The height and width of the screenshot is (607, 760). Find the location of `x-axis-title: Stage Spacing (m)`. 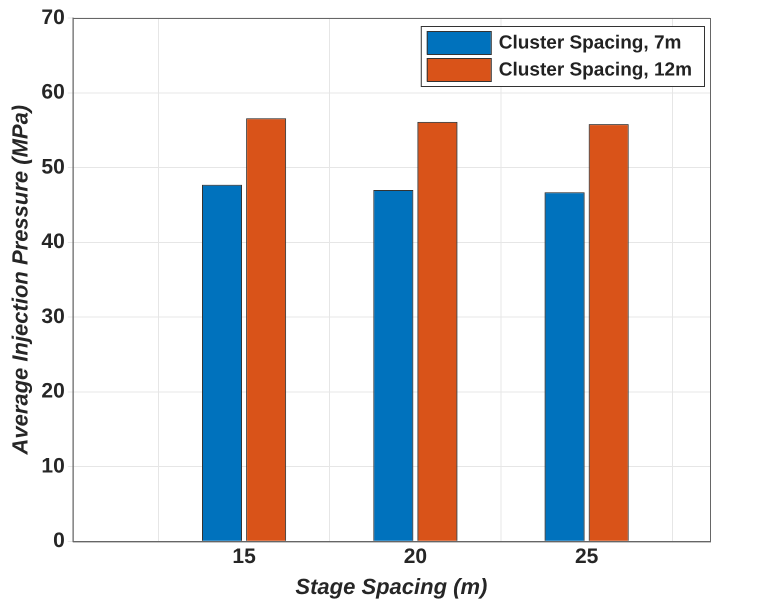

x-axis-title: Stage Spacing (m) is located at coordinates (391, 586).